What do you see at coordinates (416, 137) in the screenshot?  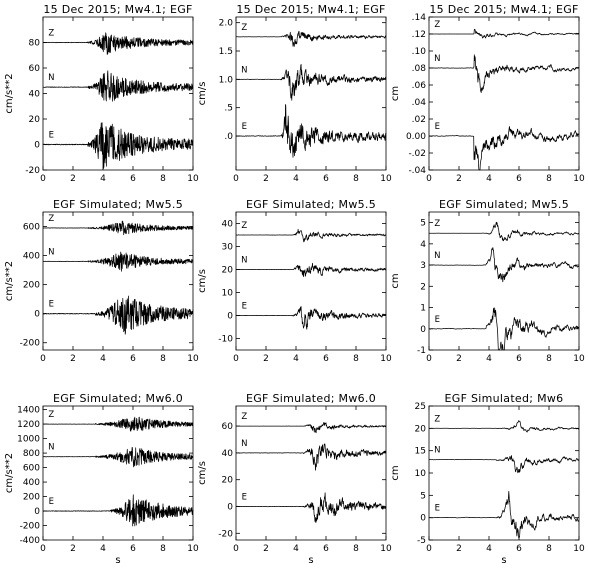 I see `y-tick-label: 0.00` at bounding box center [416, 137].